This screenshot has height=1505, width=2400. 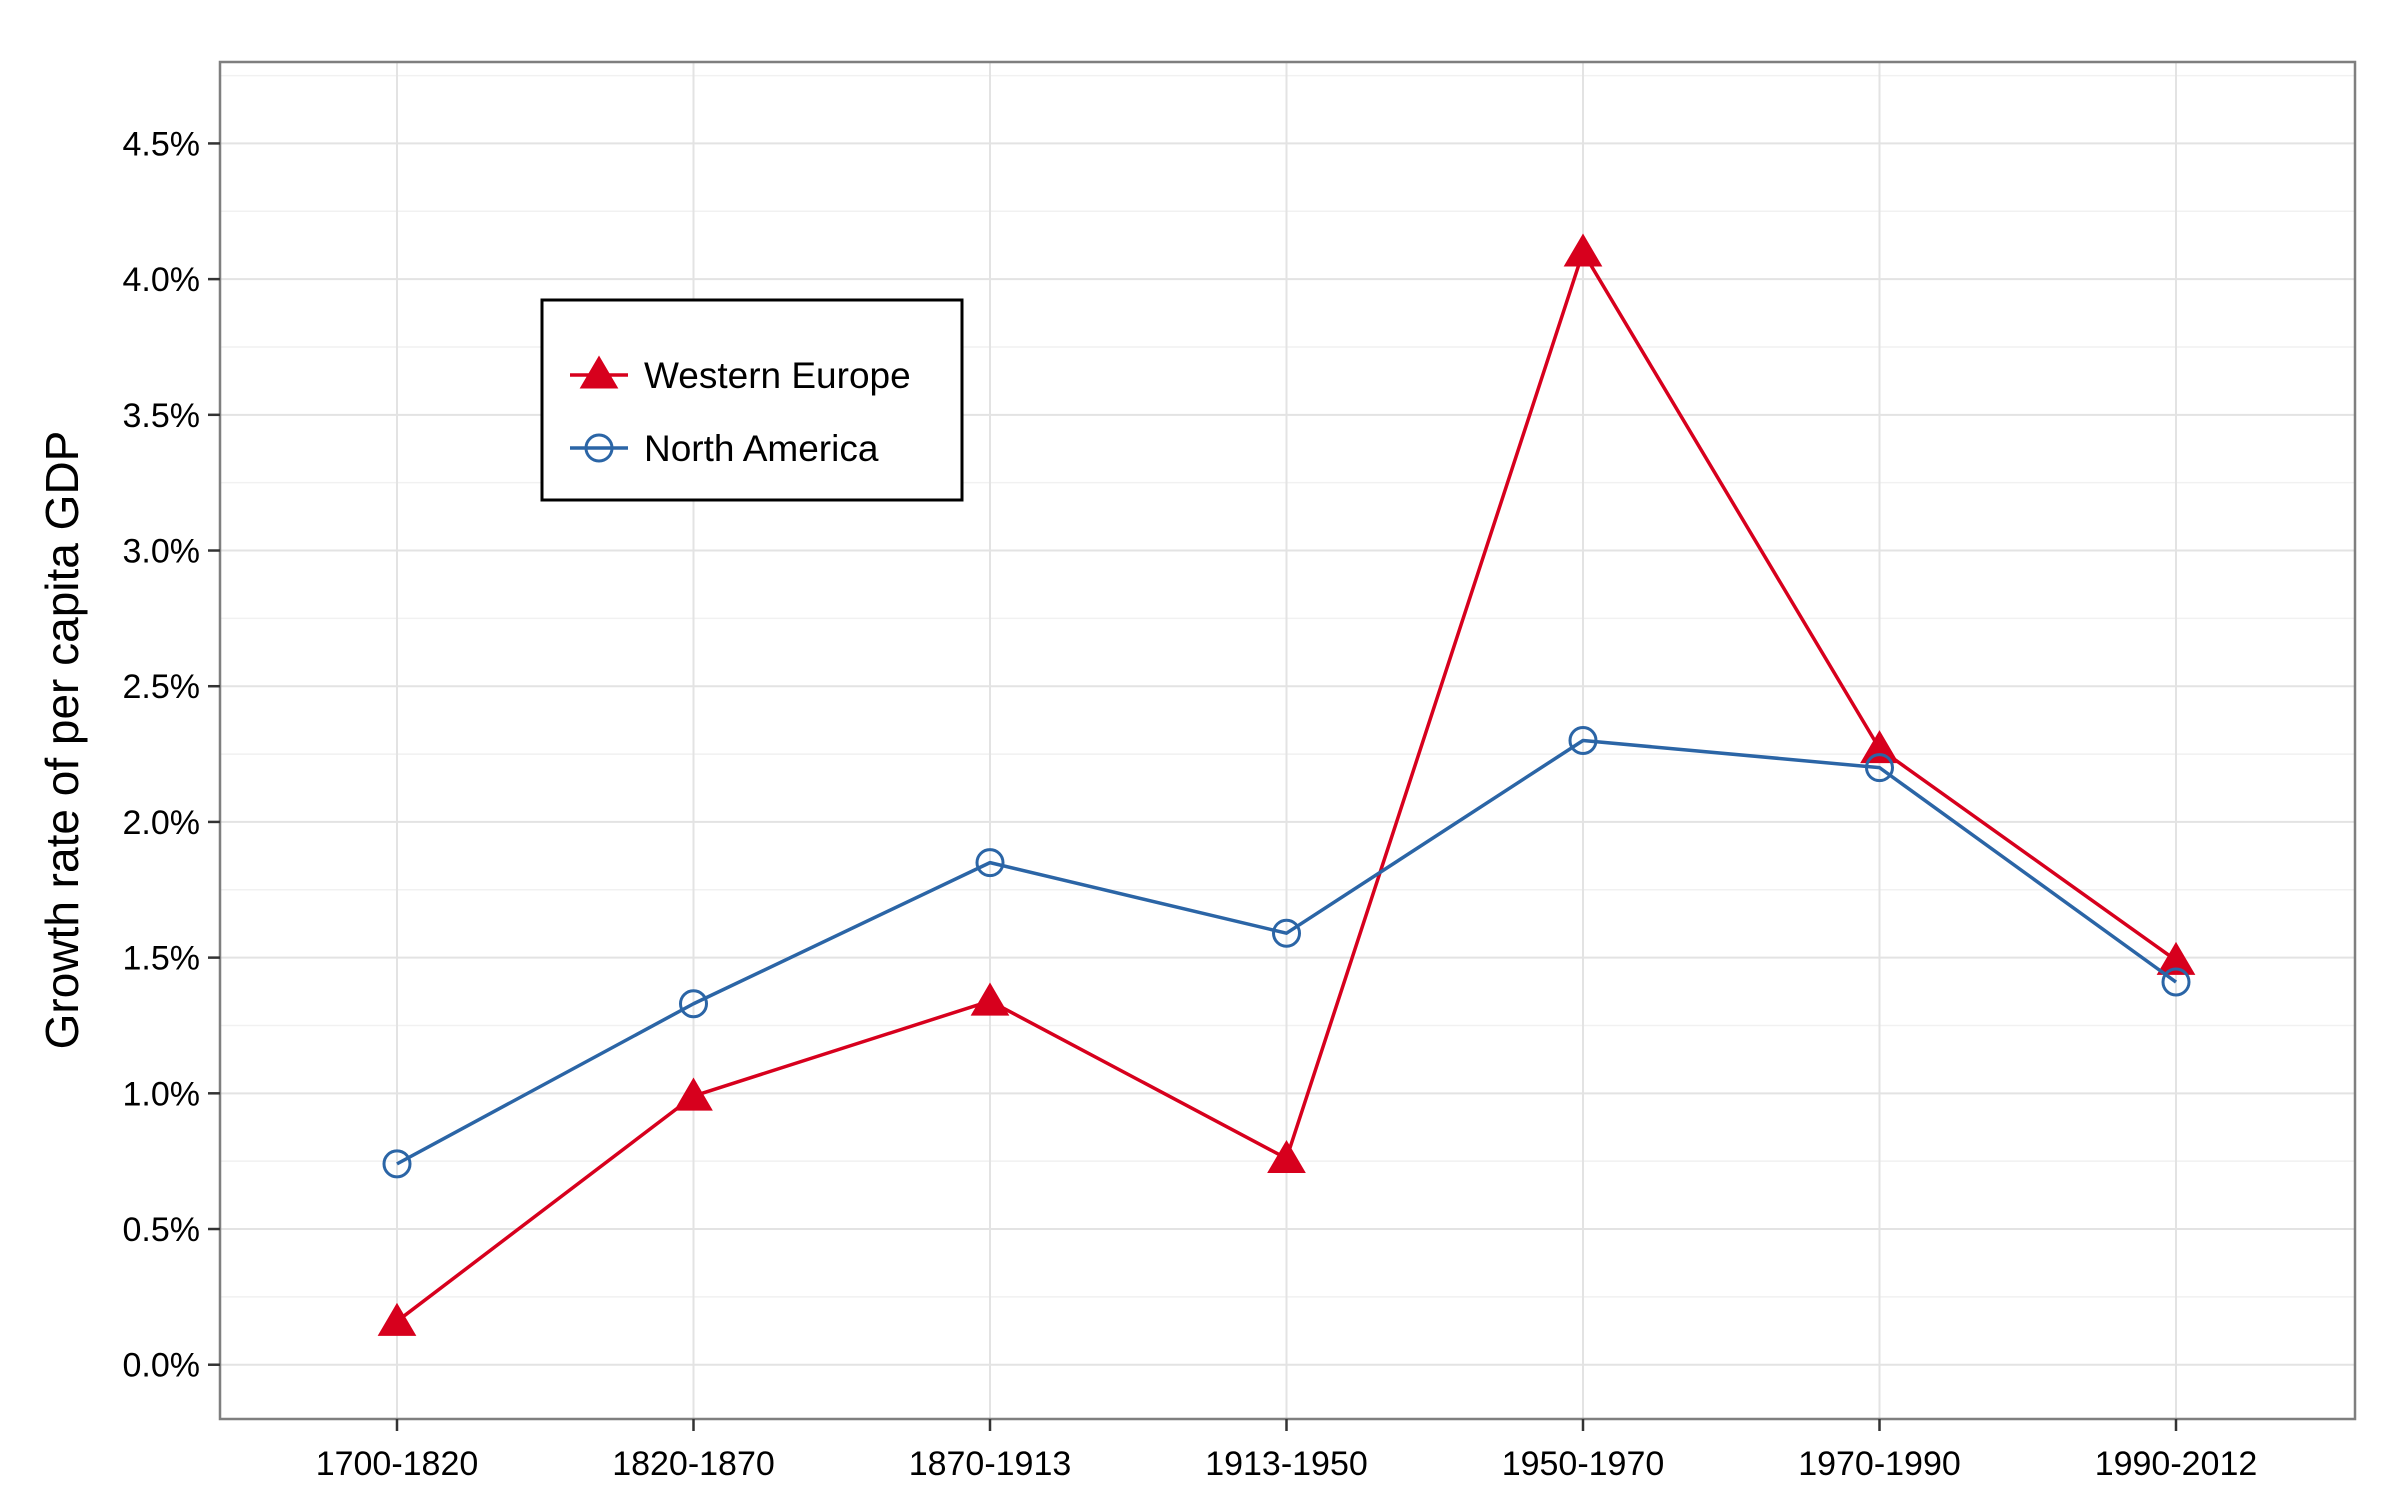 I want to click on y-tick-label: 1.5%, so click(x=162, y=959).